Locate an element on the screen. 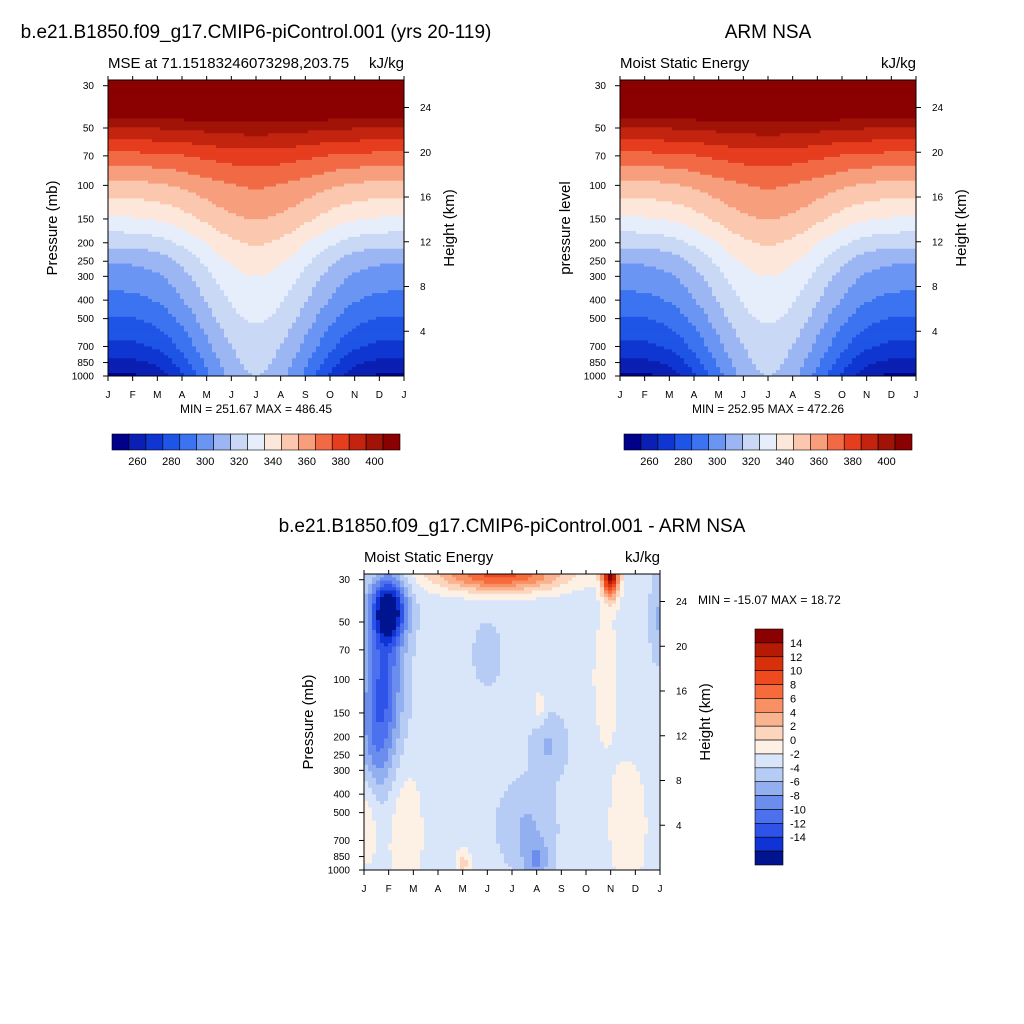  model-field is located at coordinates (256, 228).